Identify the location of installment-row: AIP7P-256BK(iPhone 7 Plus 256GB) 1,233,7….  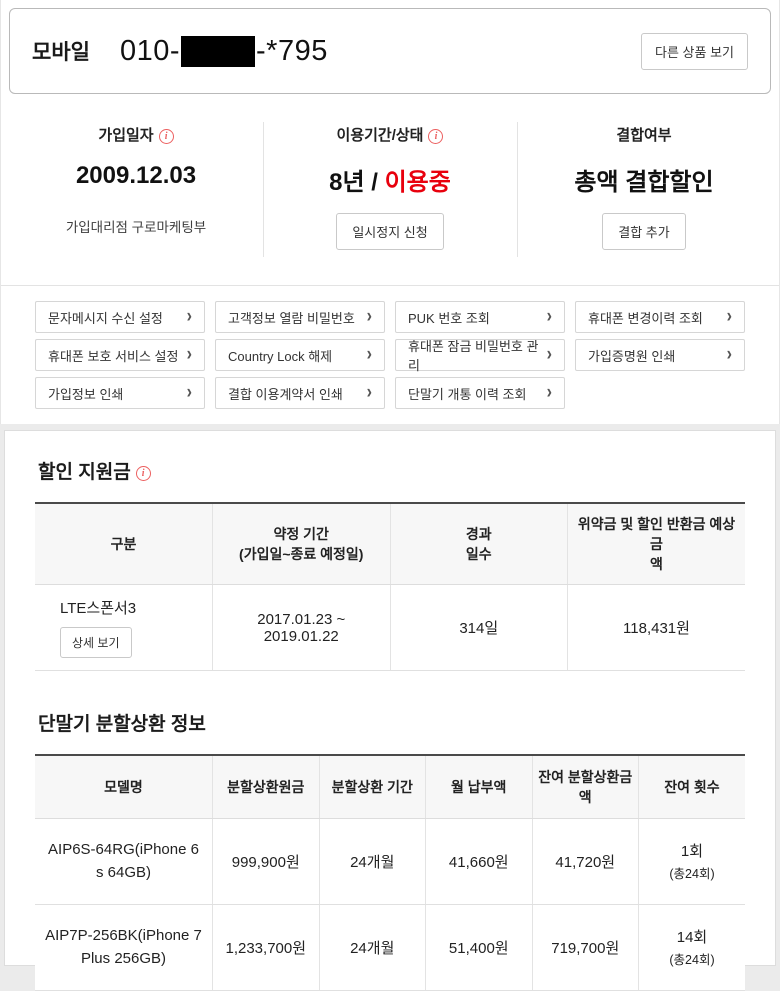
(390, 947).